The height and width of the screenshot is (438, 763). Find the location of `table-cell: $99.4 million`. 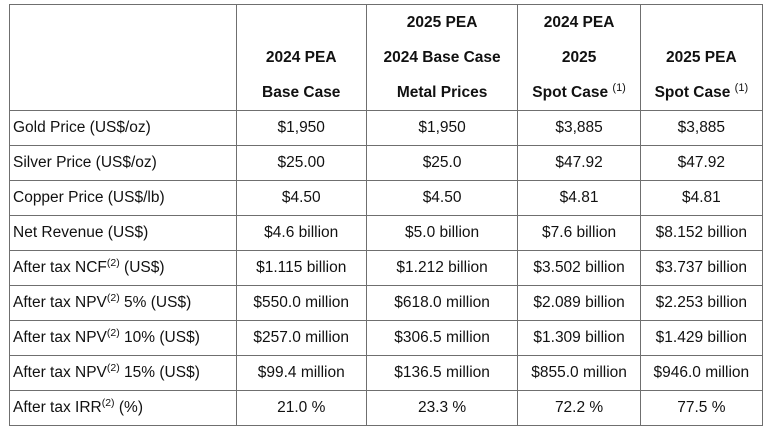

table-cell: $99.4 million is located at coordinates (301, 373).